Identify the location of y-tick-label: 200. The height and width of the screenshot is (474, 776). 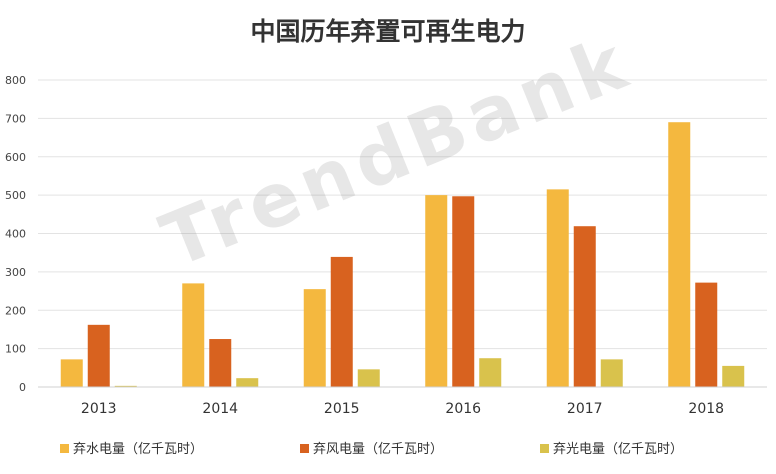
(15, 310).